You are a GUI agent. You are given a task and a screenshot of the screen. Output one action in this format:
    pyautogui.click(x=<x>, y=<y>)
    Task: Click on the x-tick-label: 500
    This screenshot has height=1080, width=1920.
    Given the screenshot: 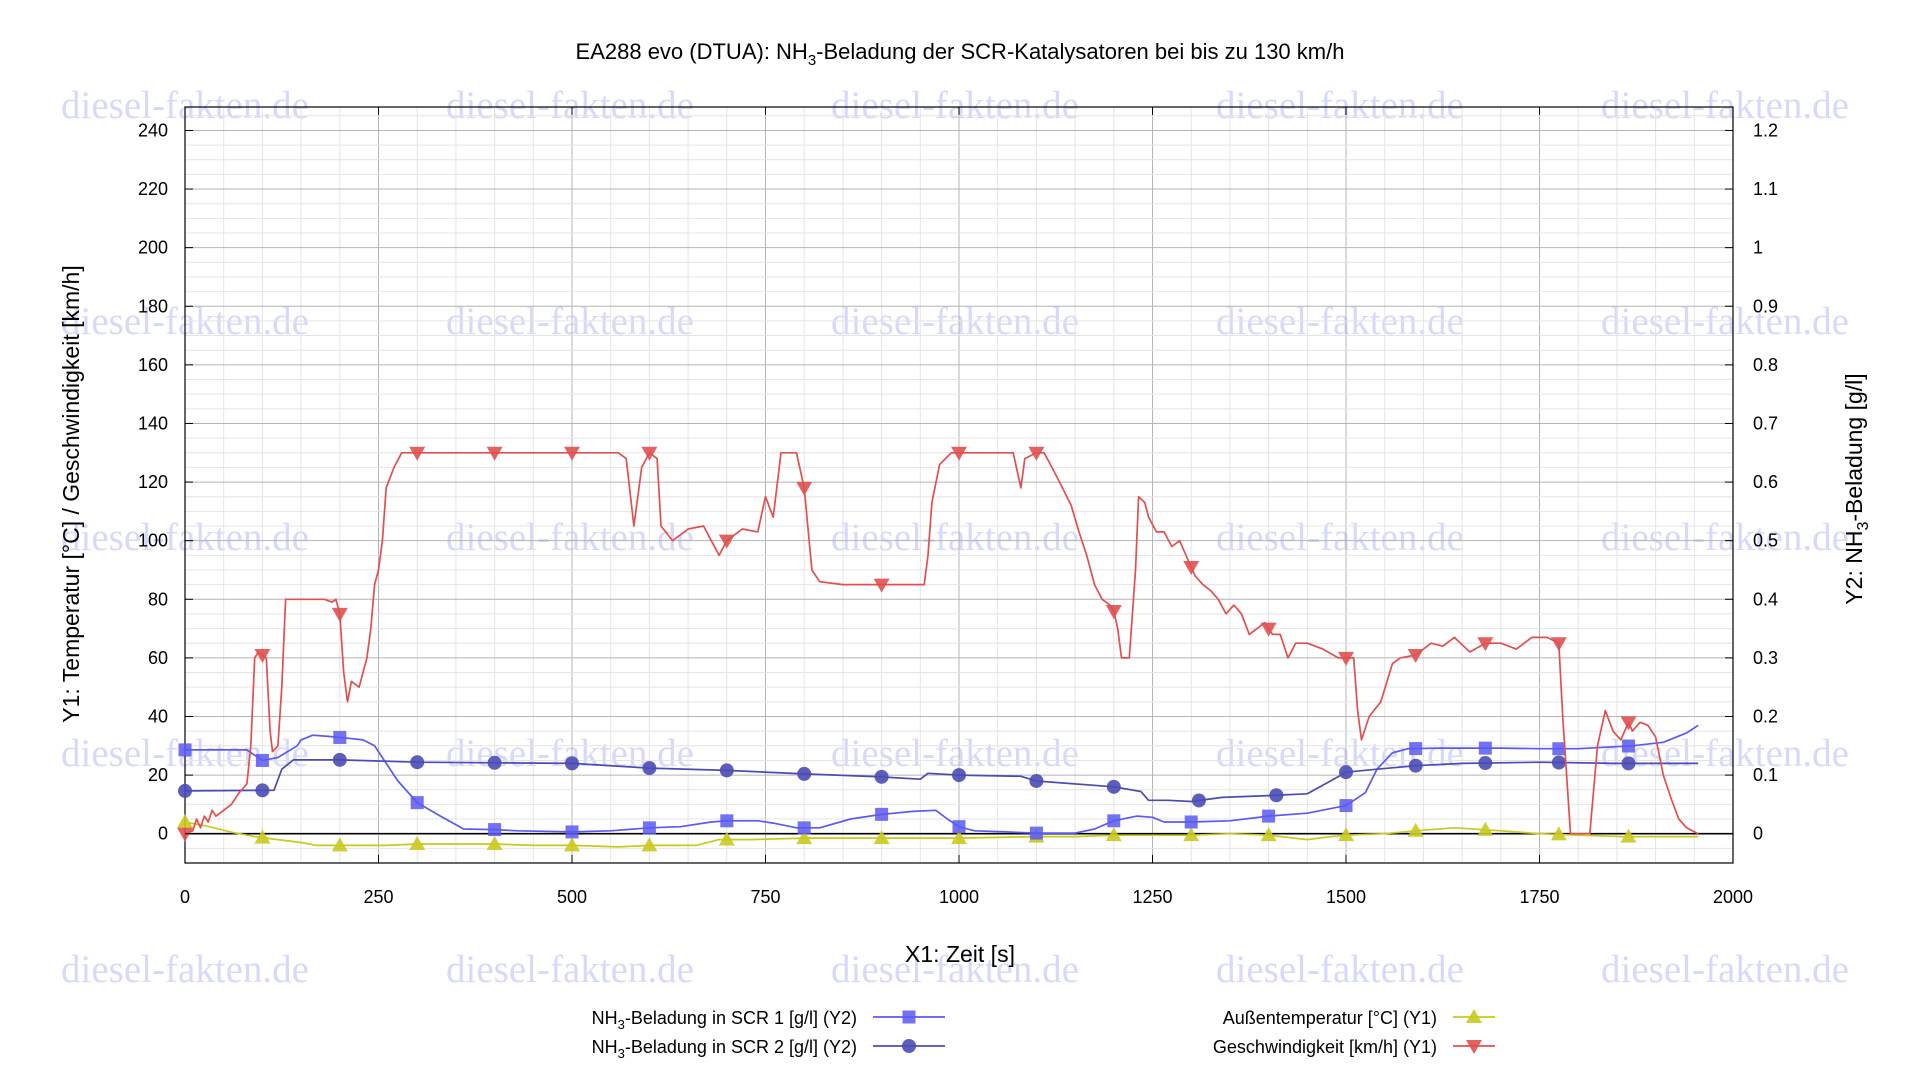 What is the action you would take?
    pyautogui.click(x=572, y=897)
    